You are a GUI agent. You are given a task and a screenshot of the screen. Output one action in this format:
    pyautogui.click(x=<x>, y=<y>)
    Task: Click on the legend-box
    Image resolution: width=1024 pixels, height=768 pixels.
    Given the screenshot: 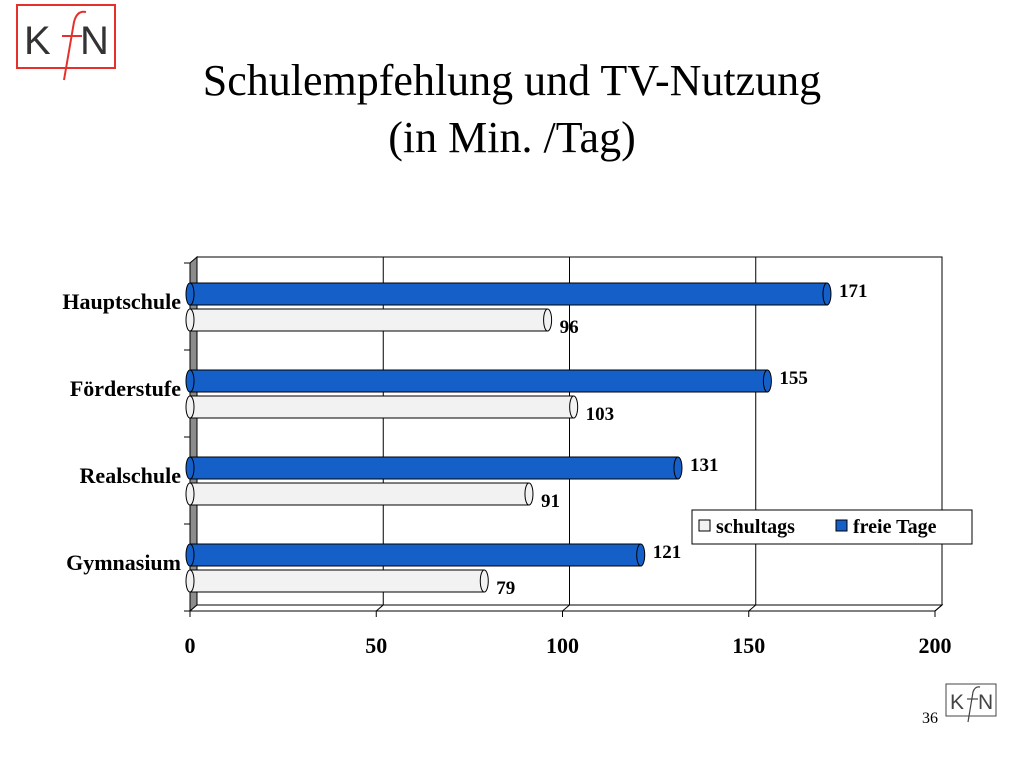 What is the action you would take?
    pyautogui.click(x=832, y=527)
    